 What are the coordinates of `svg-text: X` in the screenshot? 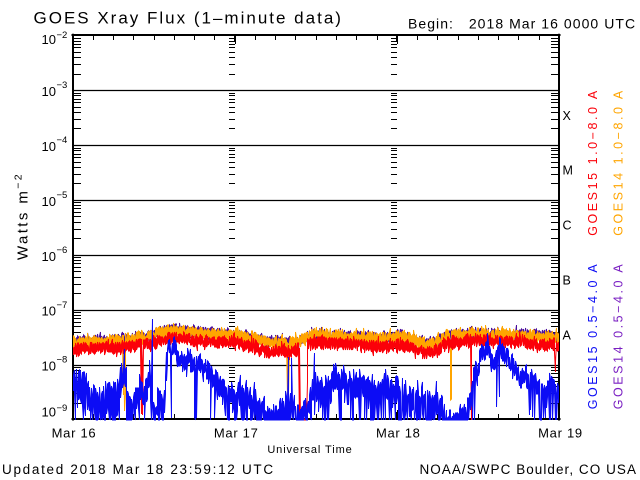 It's located at (567, 116).